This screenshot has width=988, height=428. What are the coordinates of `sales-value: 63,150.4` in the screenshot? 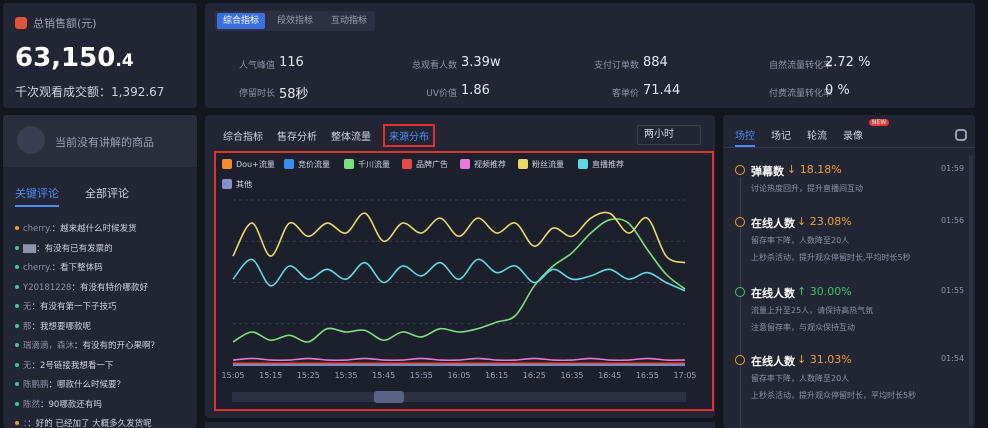 It's located at (74, 58).